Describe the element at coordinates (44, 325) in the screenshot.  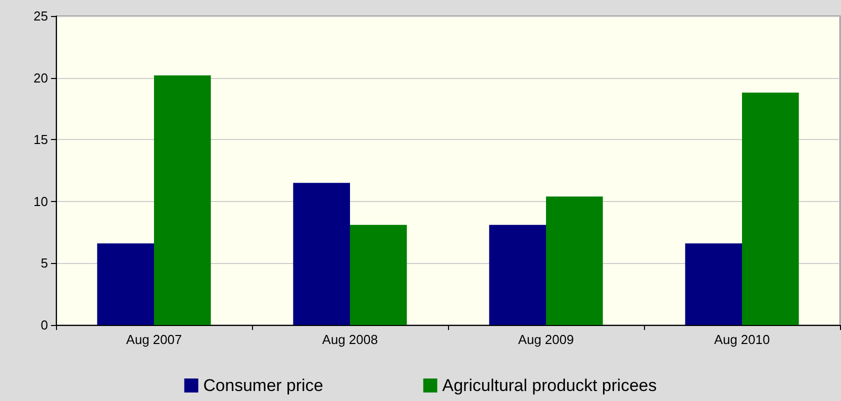
I see `y-tick-label: 0` at that location.